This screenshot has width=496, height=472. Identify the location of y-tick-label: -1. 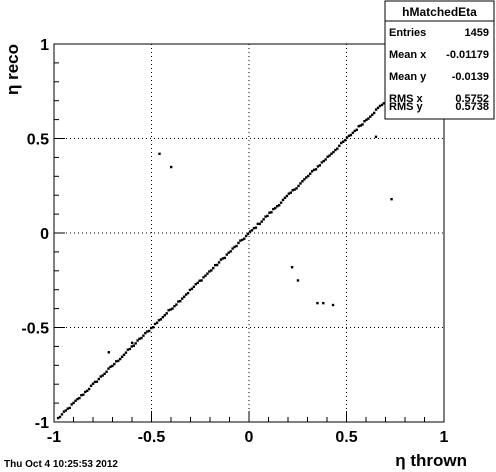
(42, 423).